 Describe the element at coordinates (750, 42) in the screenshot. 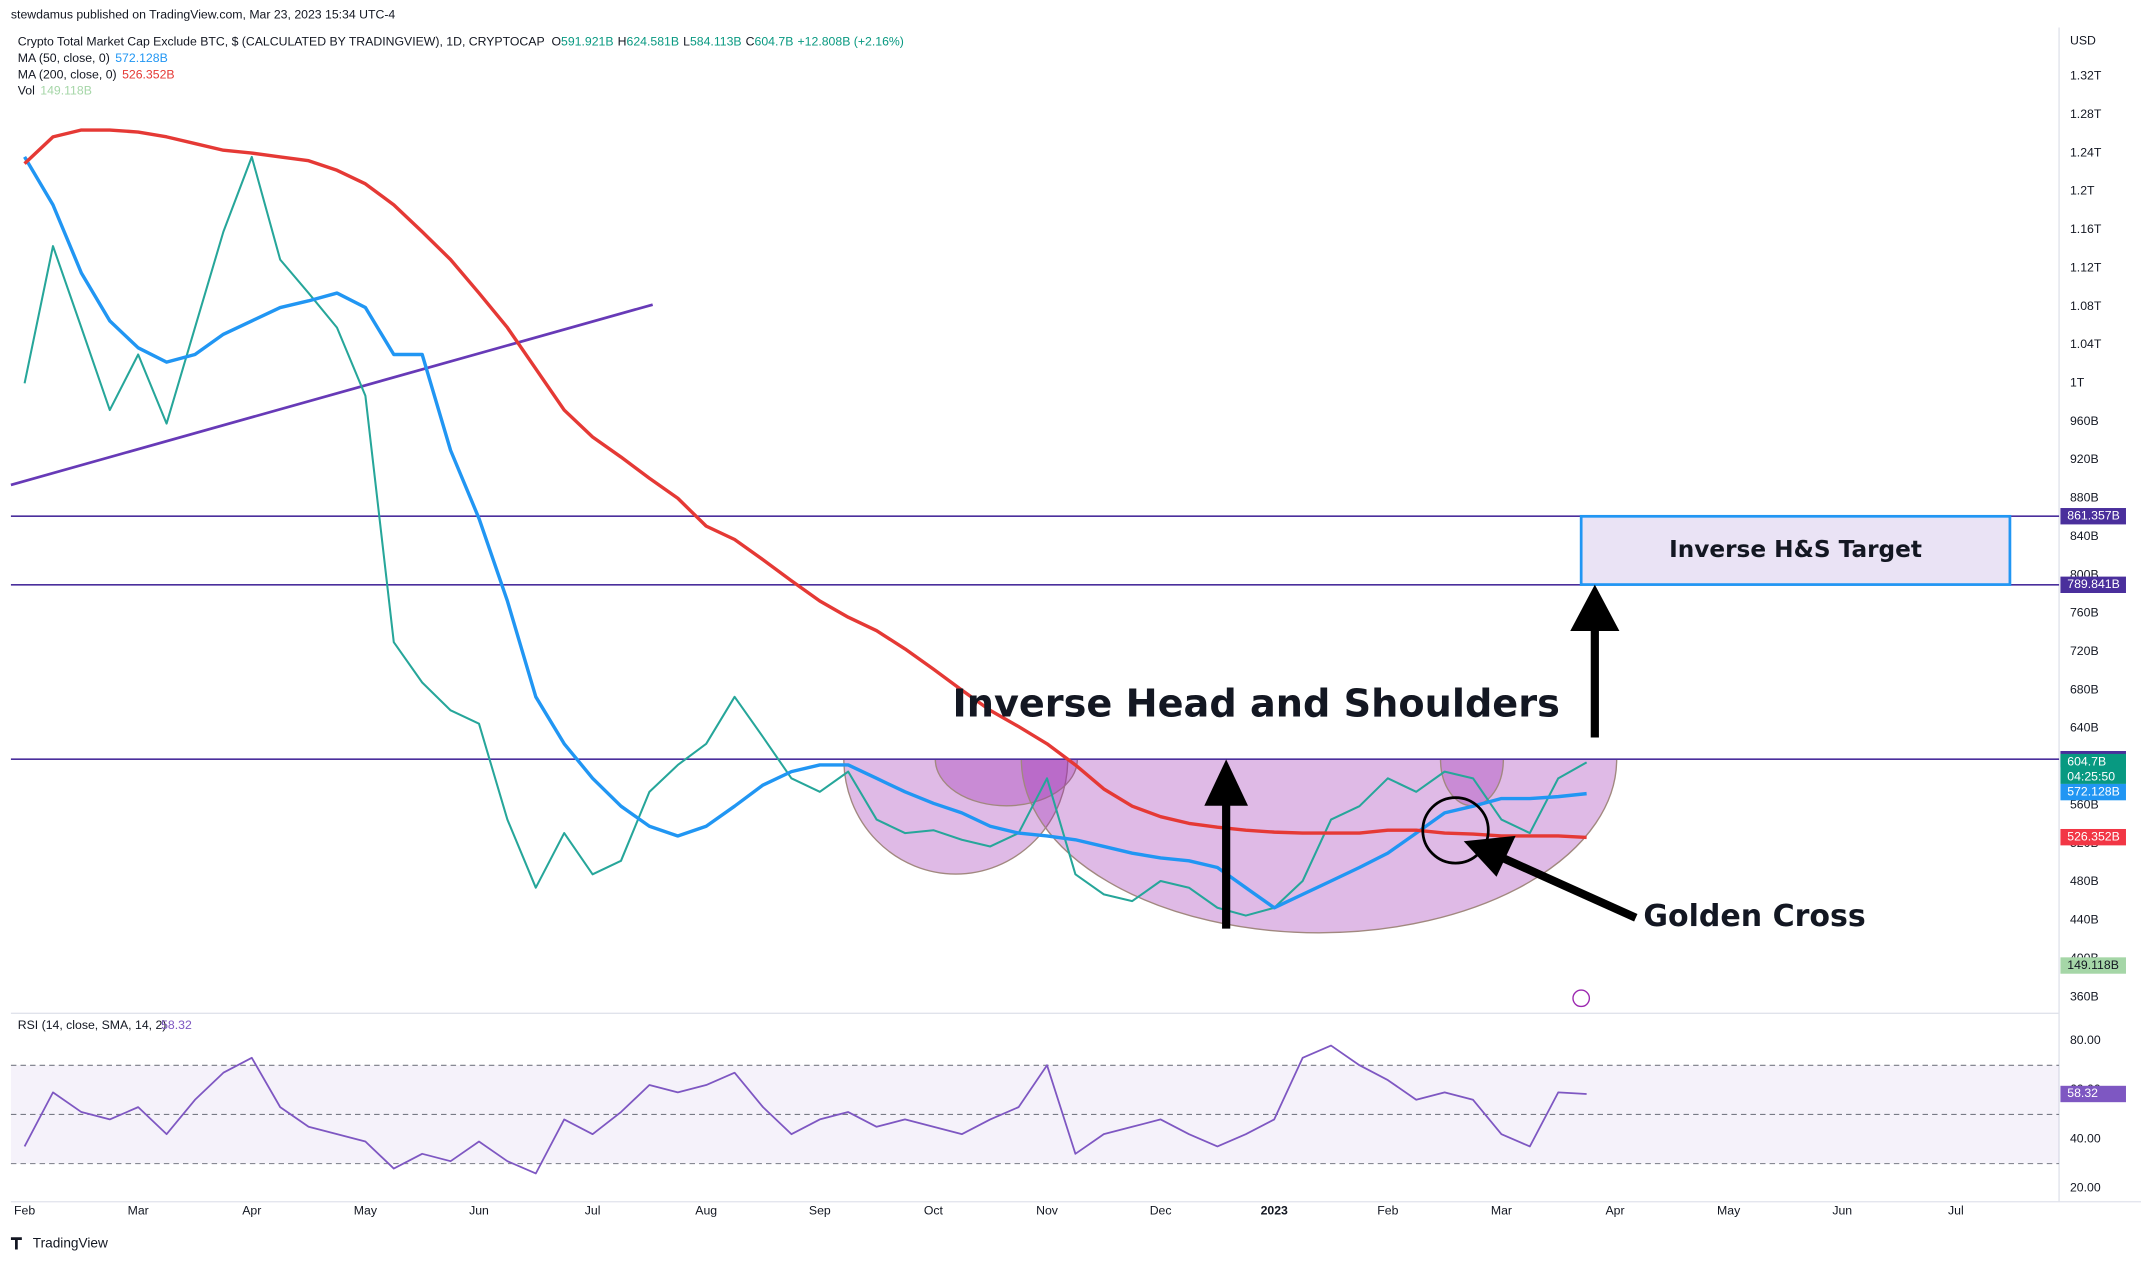

I see `header-item: C` at that location.